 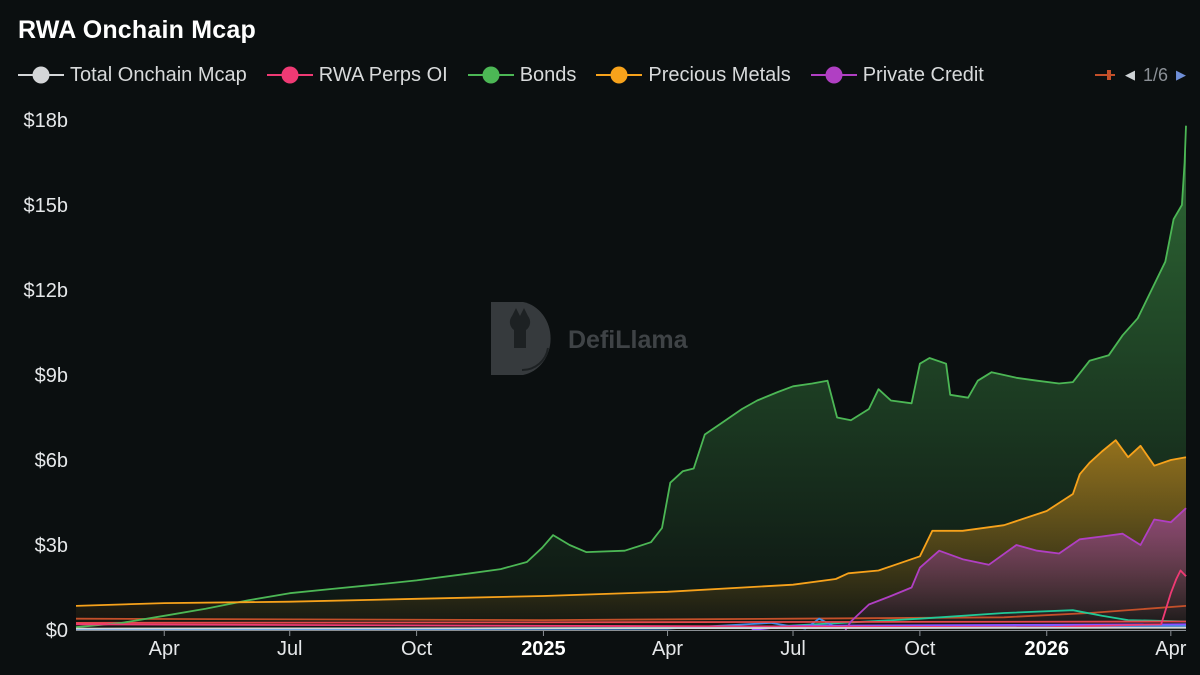 I want to click on legend-partial-marker-icon, so click(x=1104, y=75).